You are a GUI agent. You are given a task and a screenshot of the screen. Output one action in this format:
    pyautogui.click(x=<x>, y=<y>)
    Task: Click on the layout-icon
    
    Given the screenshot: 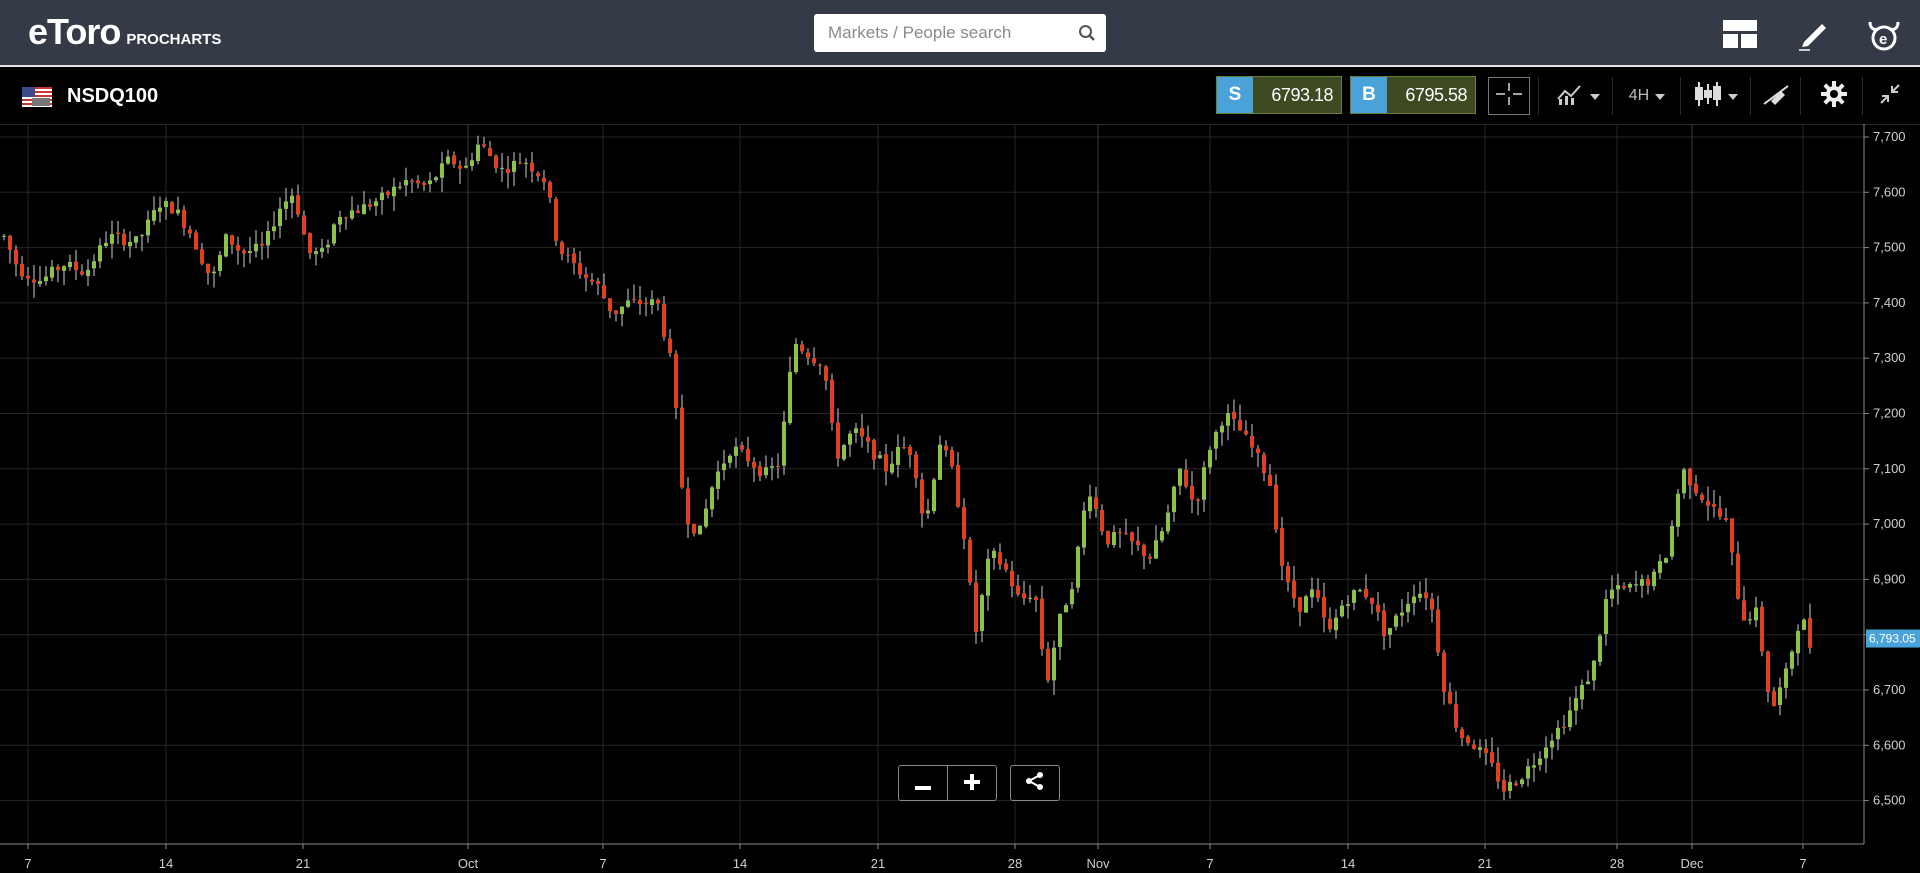 What is the action you would take?
    pyautogui.click(x=1740, y=34)
    